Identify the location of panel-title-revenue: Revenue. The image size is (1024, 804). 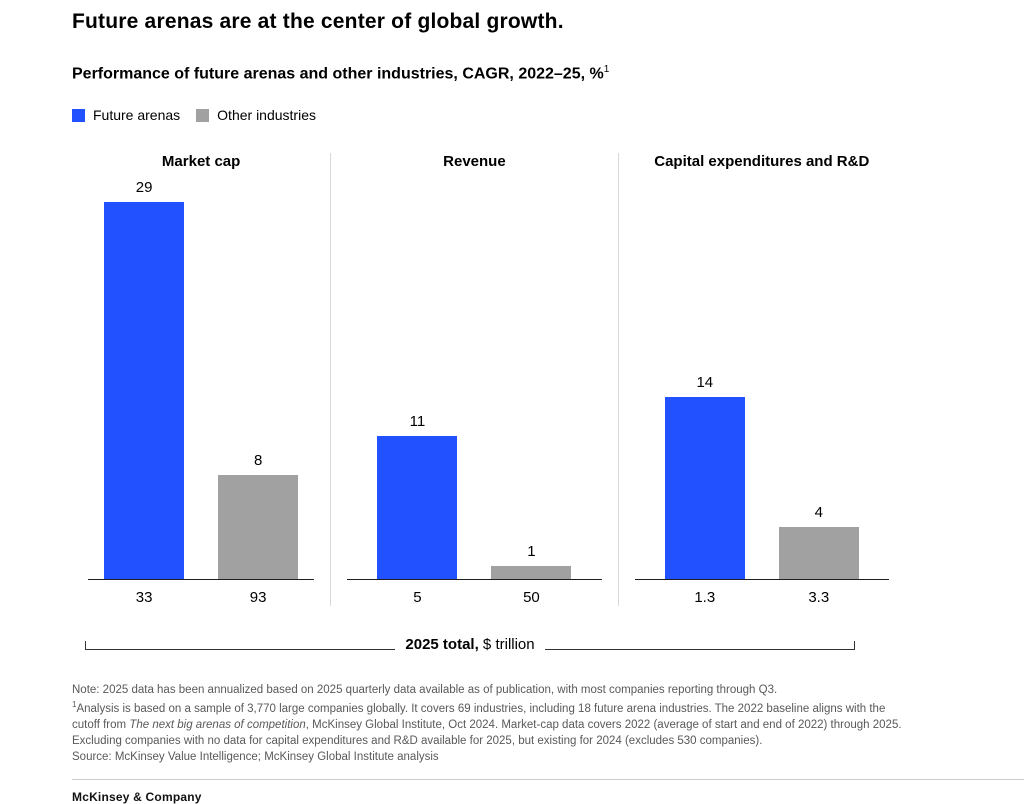
(474, 162).